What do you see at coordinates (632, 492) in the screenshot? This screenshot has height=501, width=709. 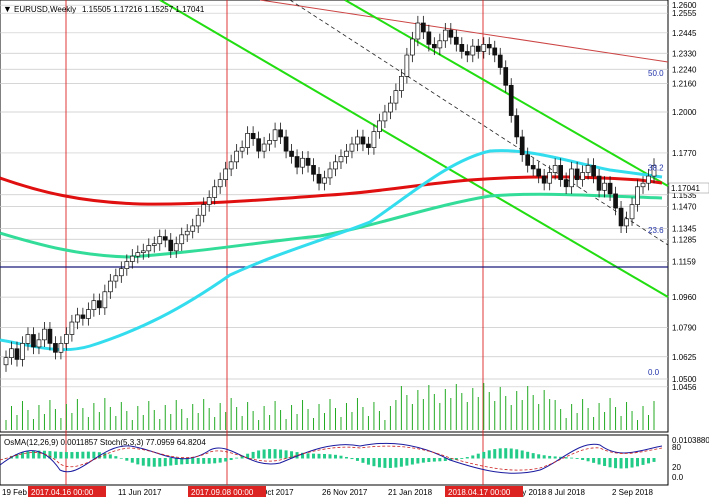 I see `time-axis-label: 2 Sep 2018` at bounding box center [632, 492].